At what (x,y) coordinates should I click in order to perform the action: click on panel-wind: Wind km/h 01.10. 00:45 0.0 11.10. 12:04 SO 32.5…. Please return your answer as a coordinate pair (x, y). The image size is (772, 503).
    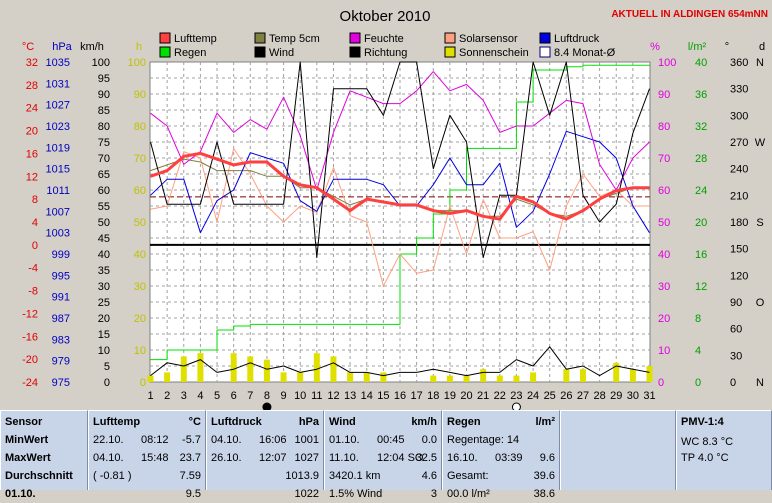
    Looking at the image, I should click on (383, 455).